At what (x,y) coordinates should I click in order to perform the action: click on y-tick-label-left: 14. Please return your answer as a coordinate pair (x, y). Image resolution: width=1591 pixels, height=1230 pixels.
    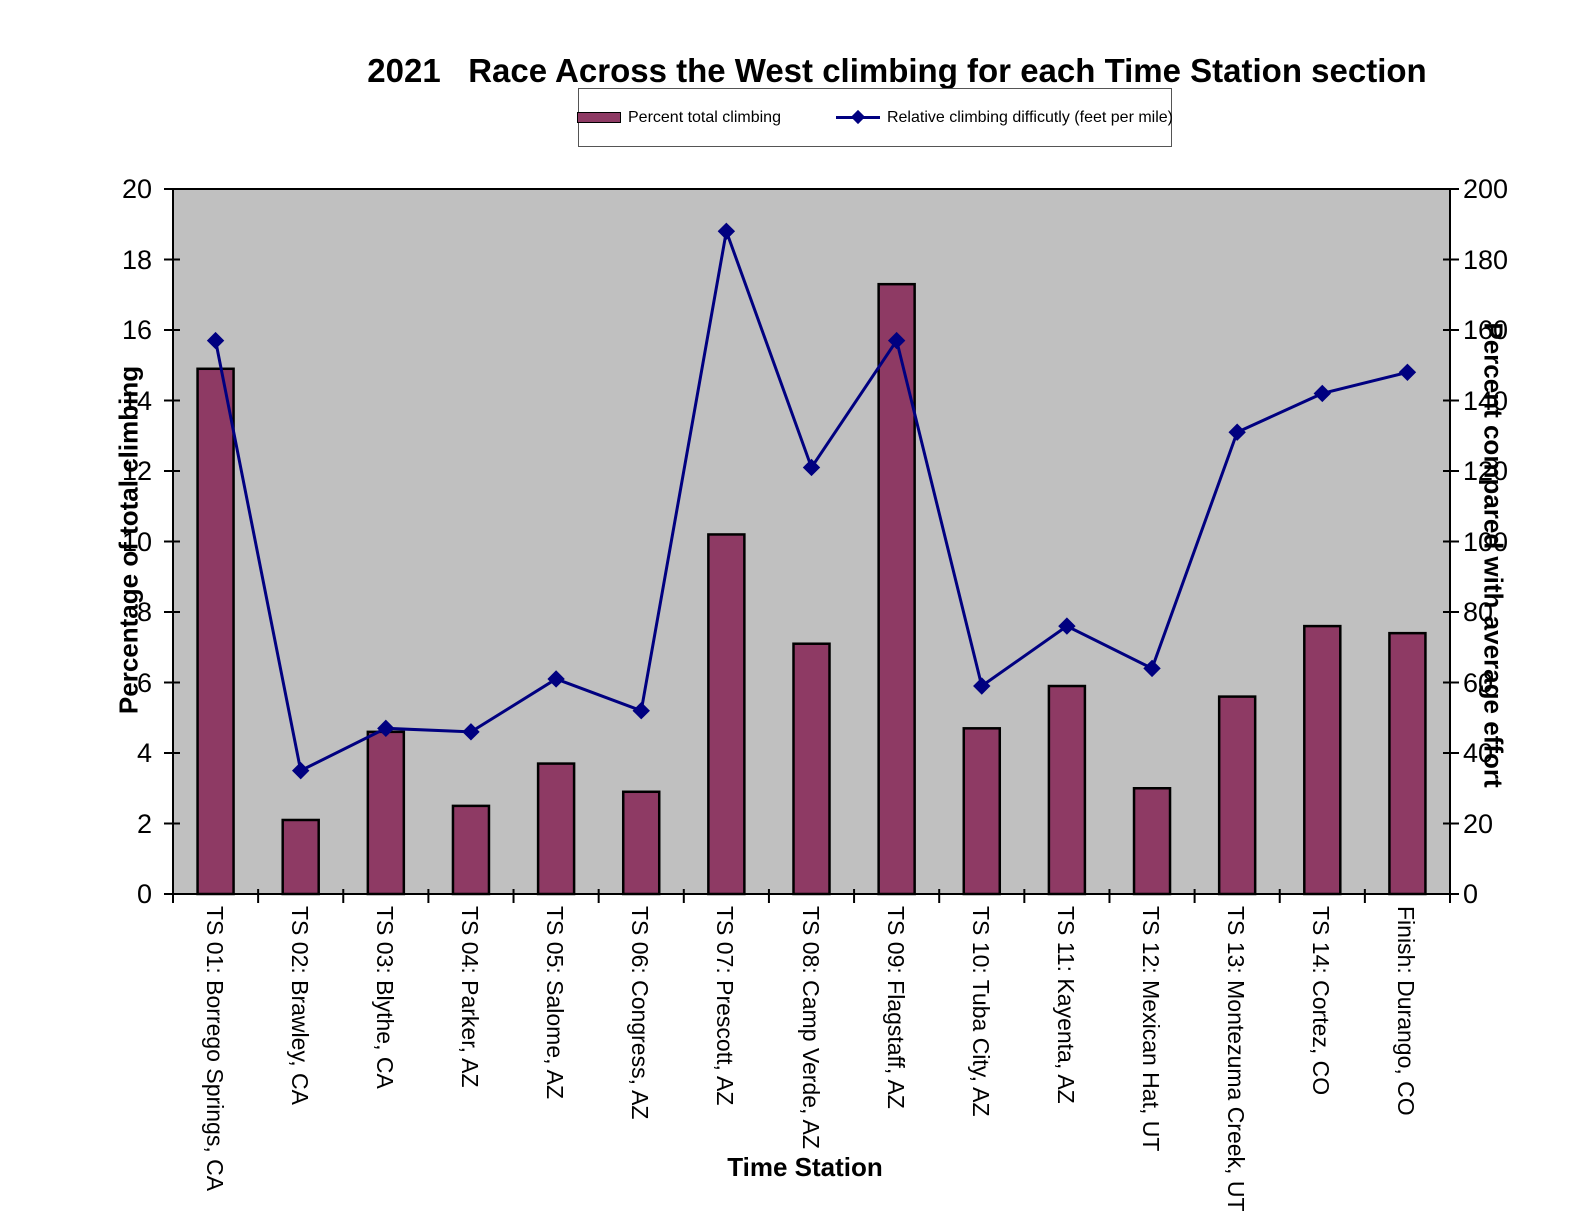
    Looking at the image, I should click on (136, 400).